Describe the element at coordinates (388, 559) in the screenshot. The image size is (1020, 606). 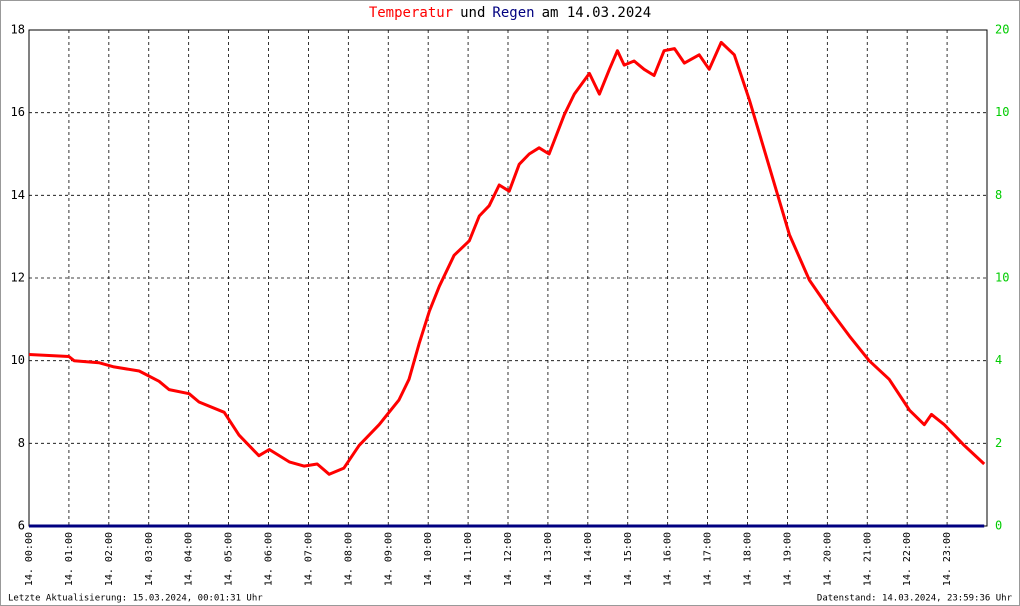
I see `x-tick-label: 14. 09:00` at that location.